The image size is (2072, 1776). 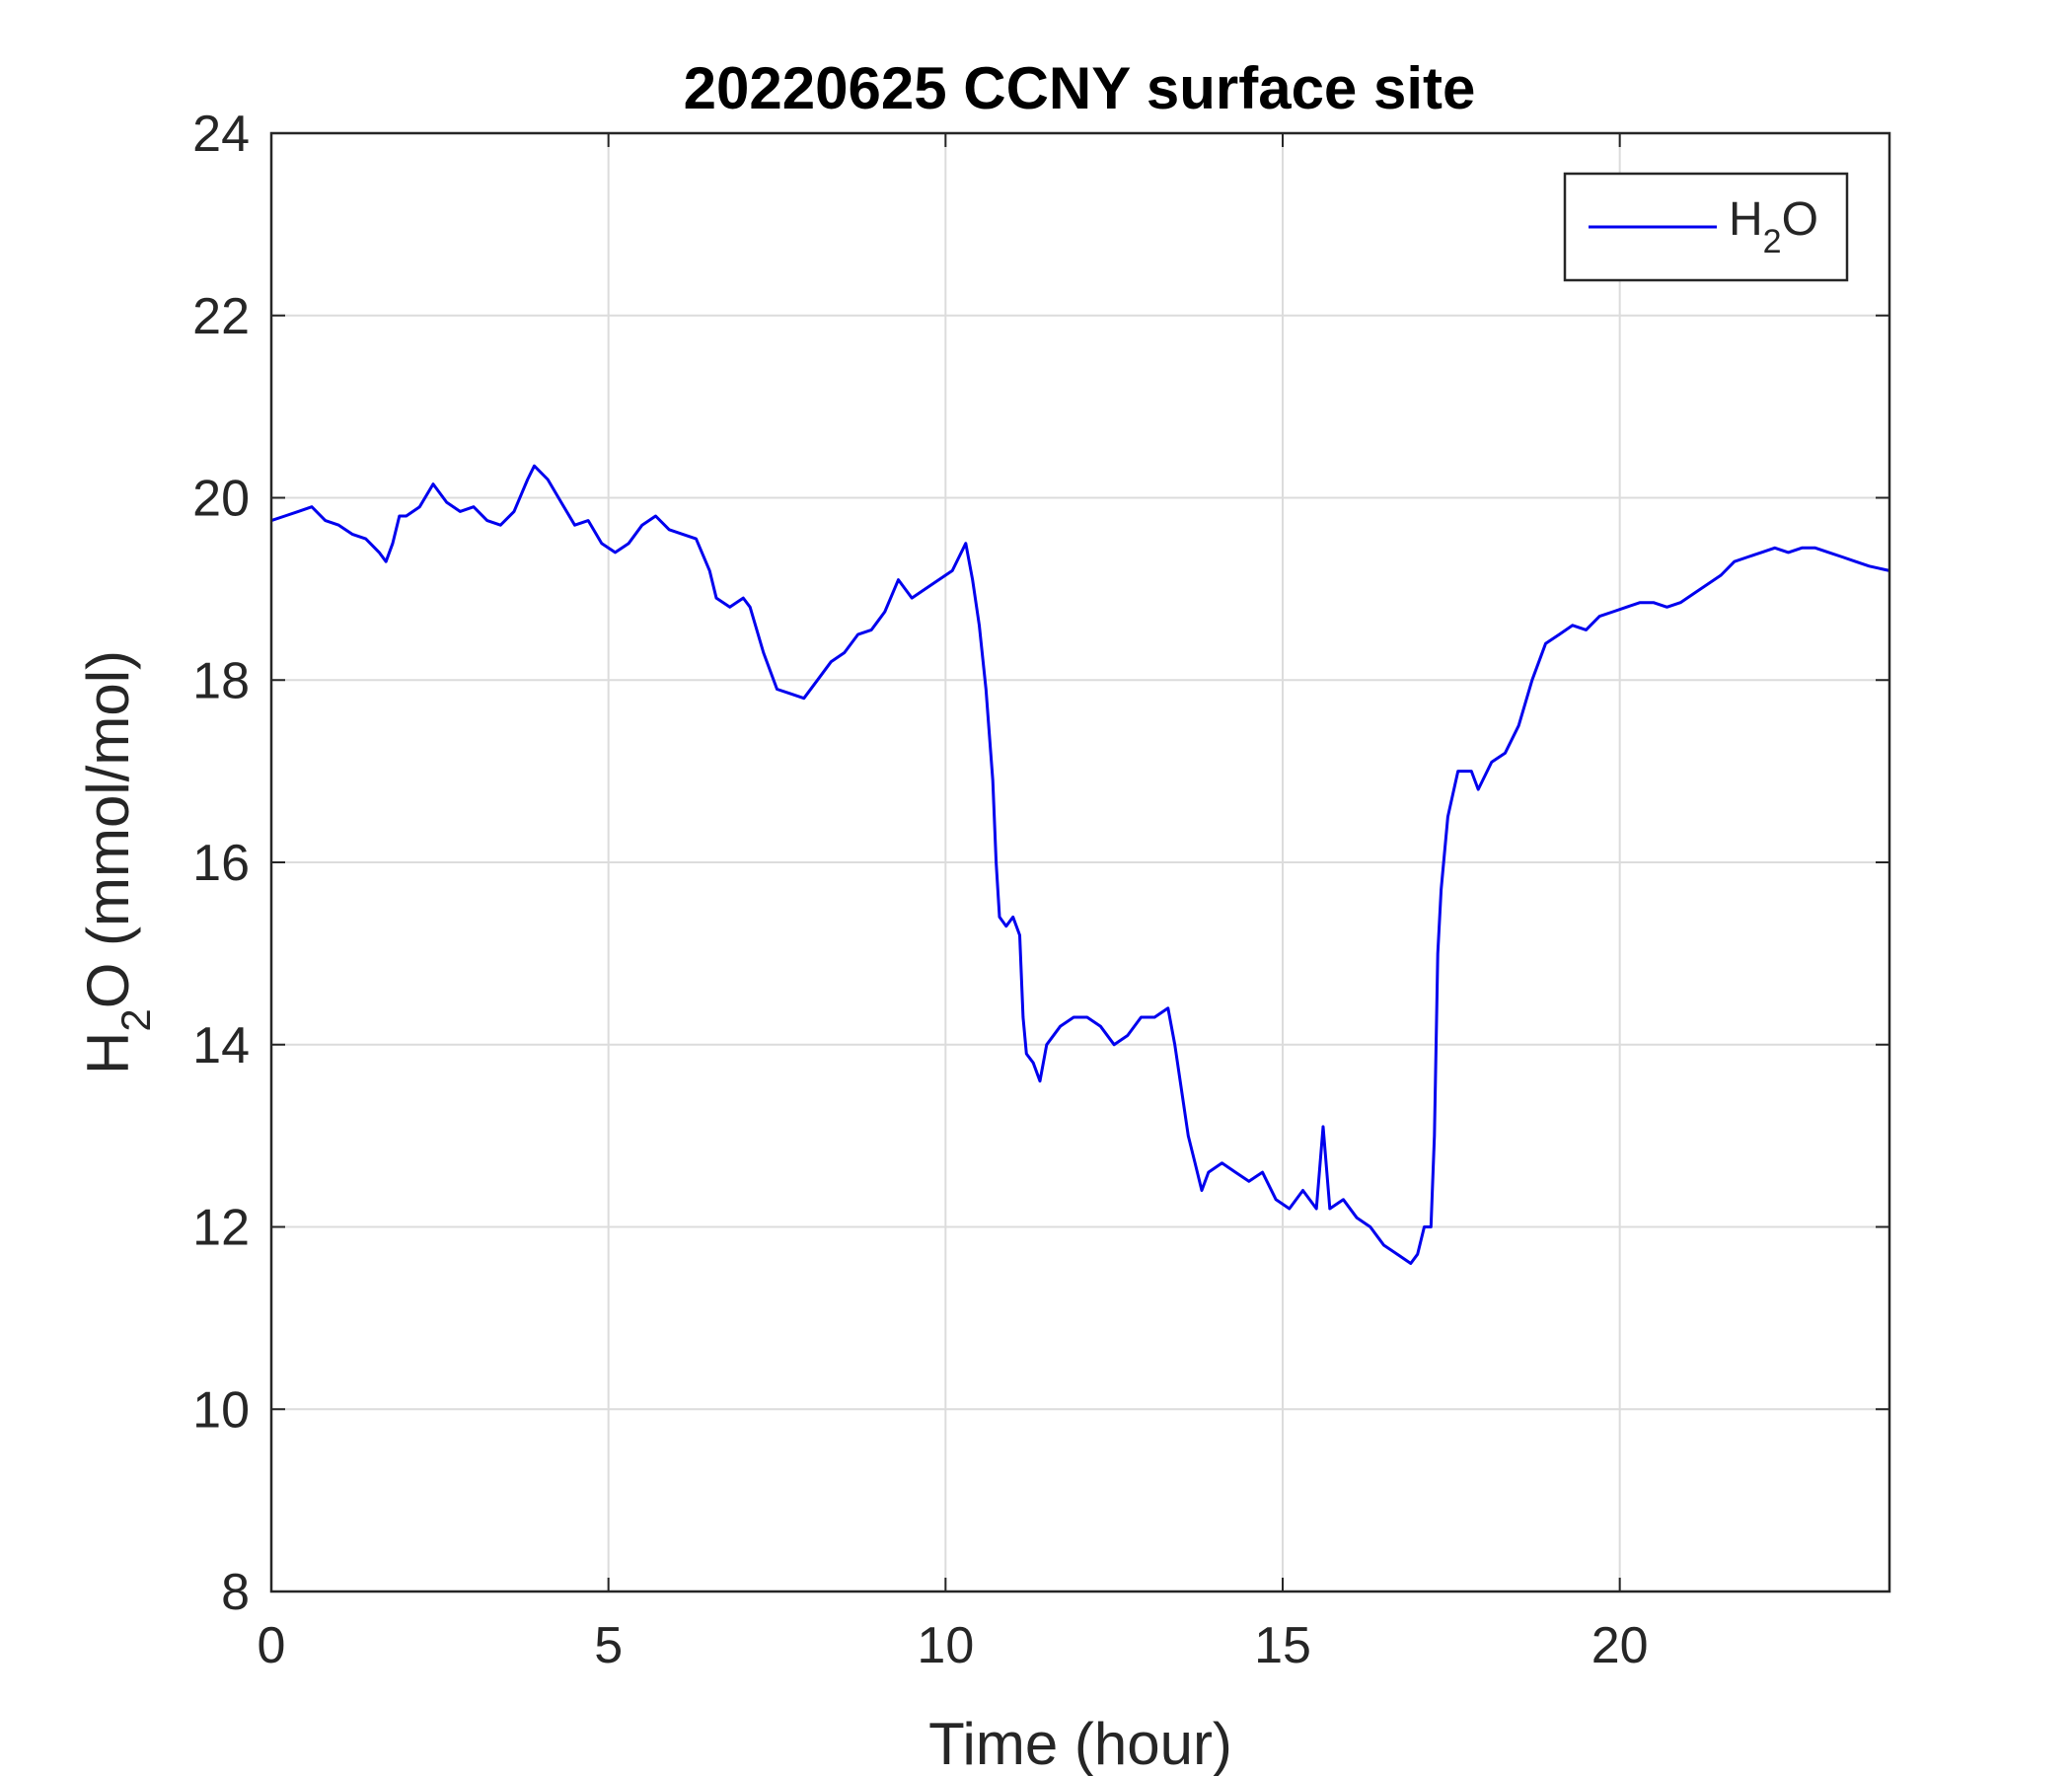 I want to click on legend-label-sub: 2, so click(x=1773, y=242).